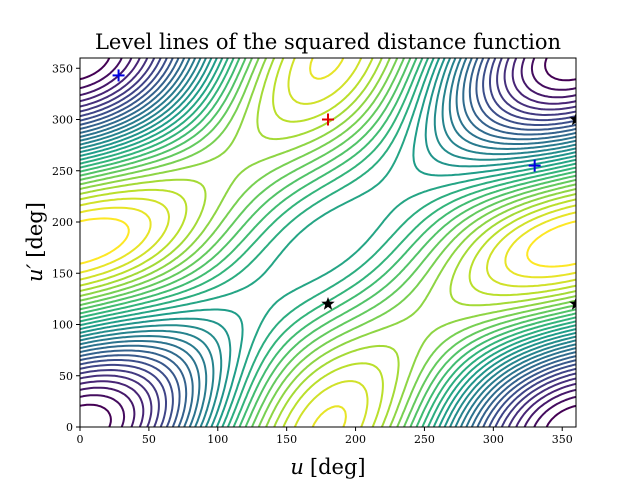  Describe the element at coordinates (35, 272) in the screenshot. I see `y-axis-variable: u′` at that location.